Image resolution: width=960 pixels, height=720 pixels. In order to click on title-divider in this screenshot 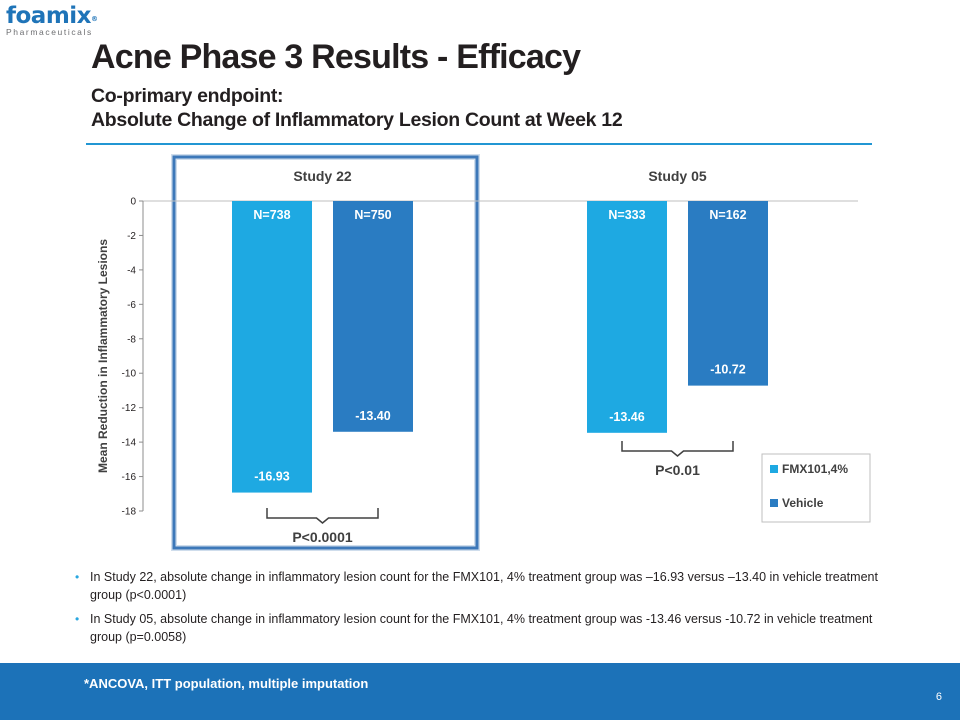, I will do `click(479, 144)`.